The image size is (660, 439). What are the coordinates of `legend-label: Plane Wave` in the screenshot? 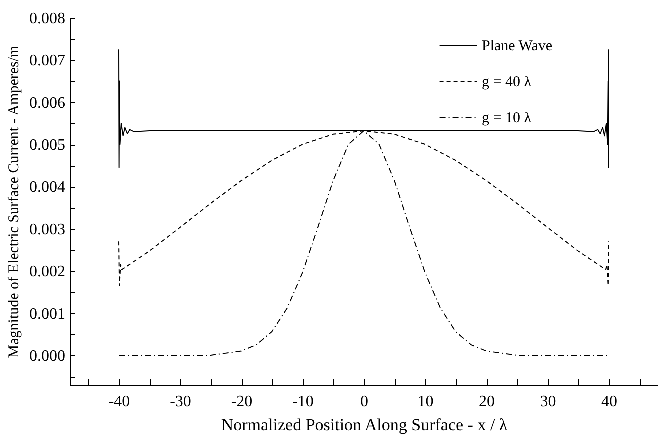 It's located at (517, 46).